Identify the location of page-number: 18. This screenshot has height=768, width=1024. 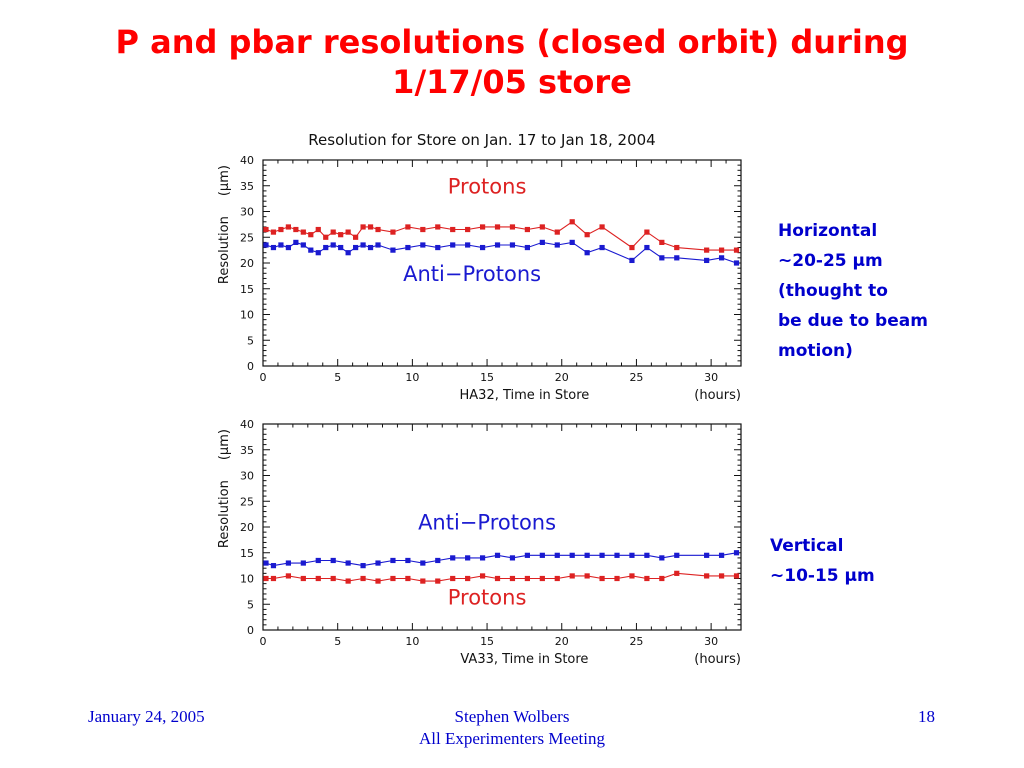
(926, 716).